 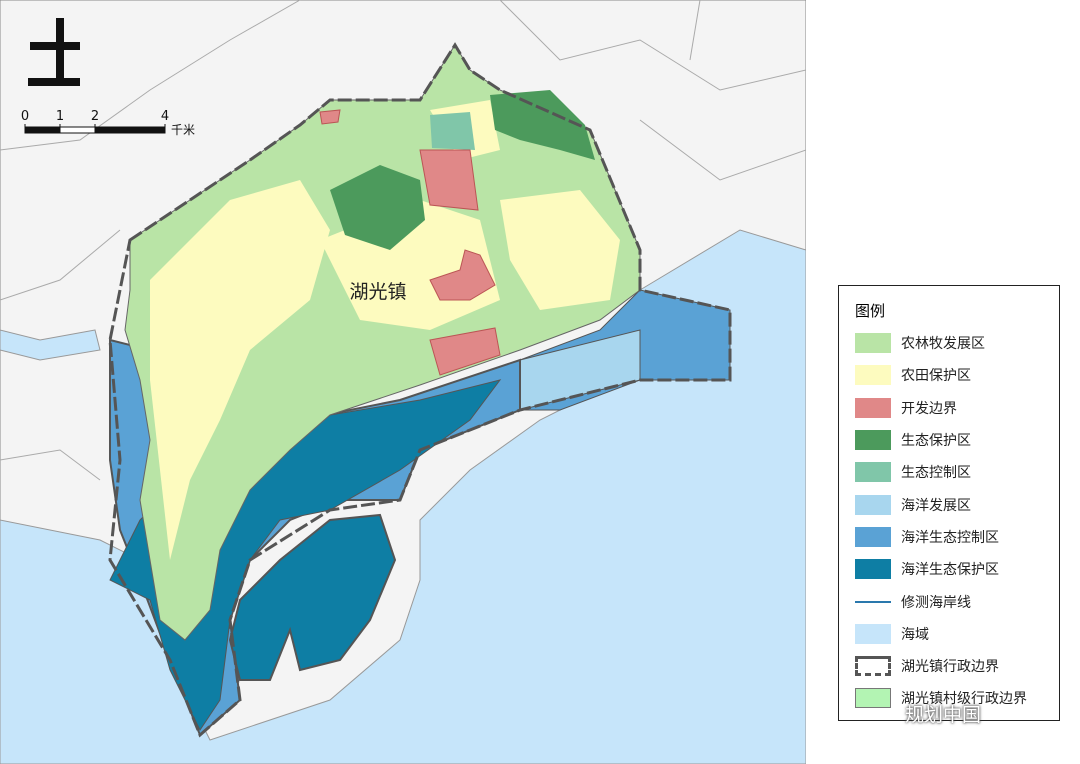 I want to click on watermark: 规划中国, so click(x=943, y=715).